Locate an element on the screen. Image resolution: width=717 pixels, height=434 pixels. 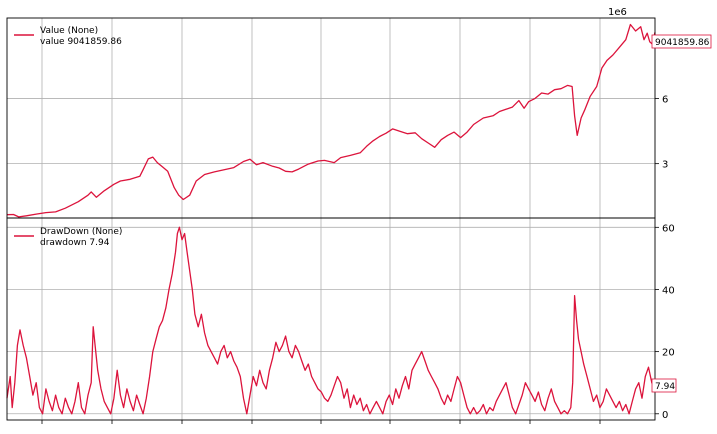
value-last-tag-text: 9041859.86 is located at coordinates (682, 43).